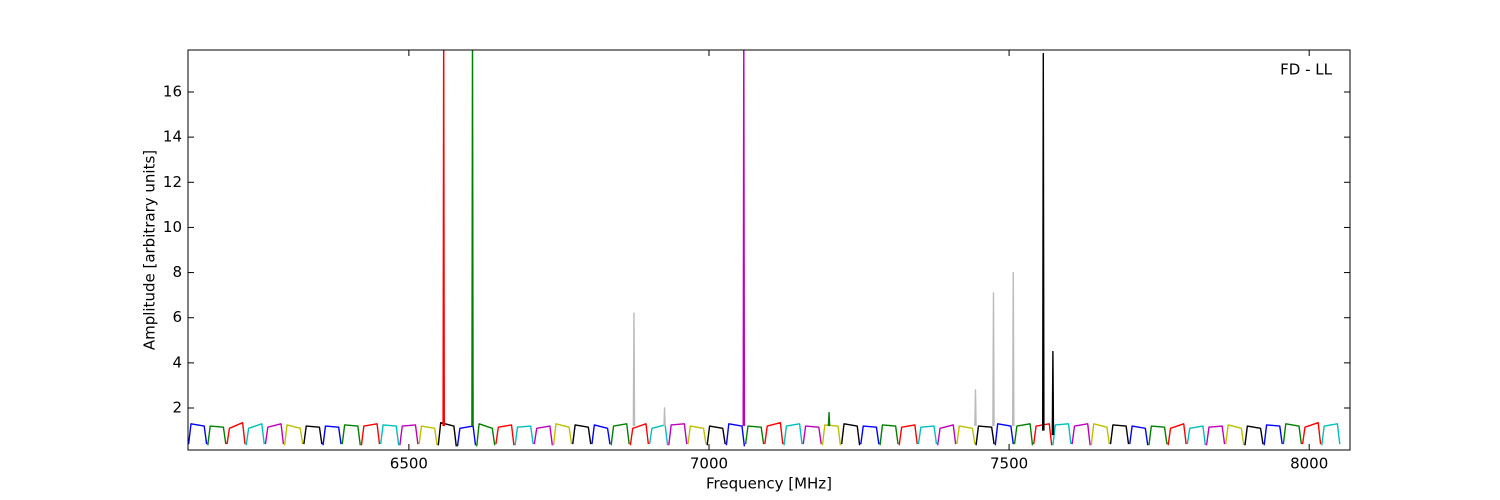  Describe the element at coordinates (769, 484) in the screenshot. I see `x-axis-label: Frequency [MHz]` at that location.